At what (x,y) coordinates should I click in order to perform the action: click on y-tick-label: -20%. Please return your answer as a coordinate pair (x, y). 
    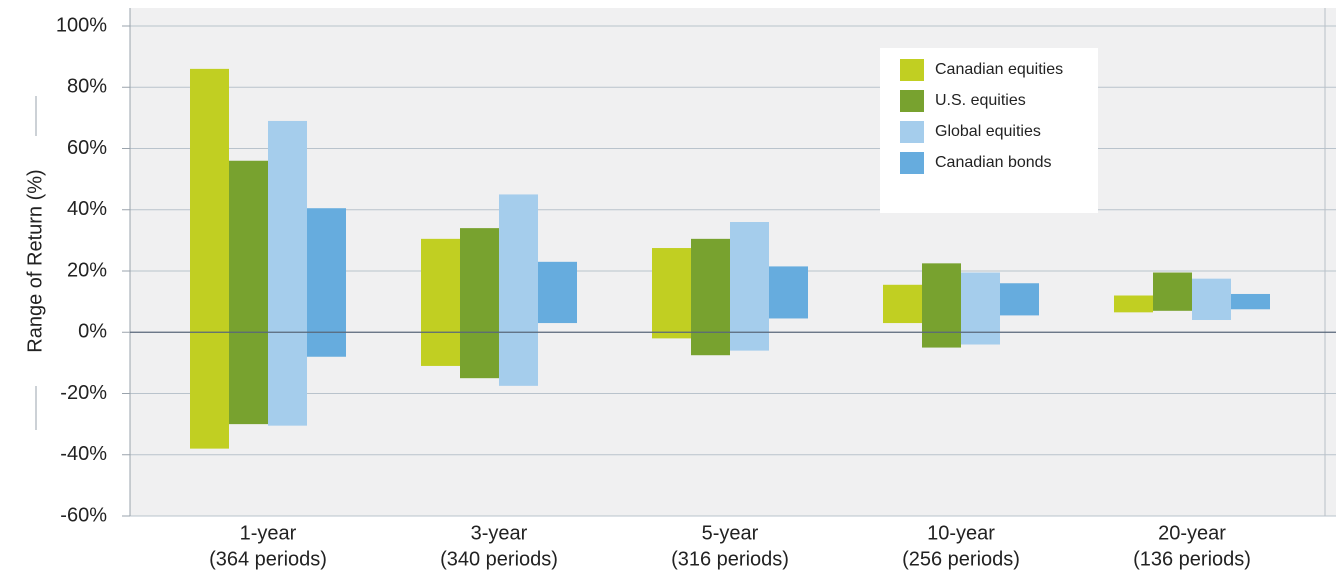
    Looking at the image, I should click on (83, 393).